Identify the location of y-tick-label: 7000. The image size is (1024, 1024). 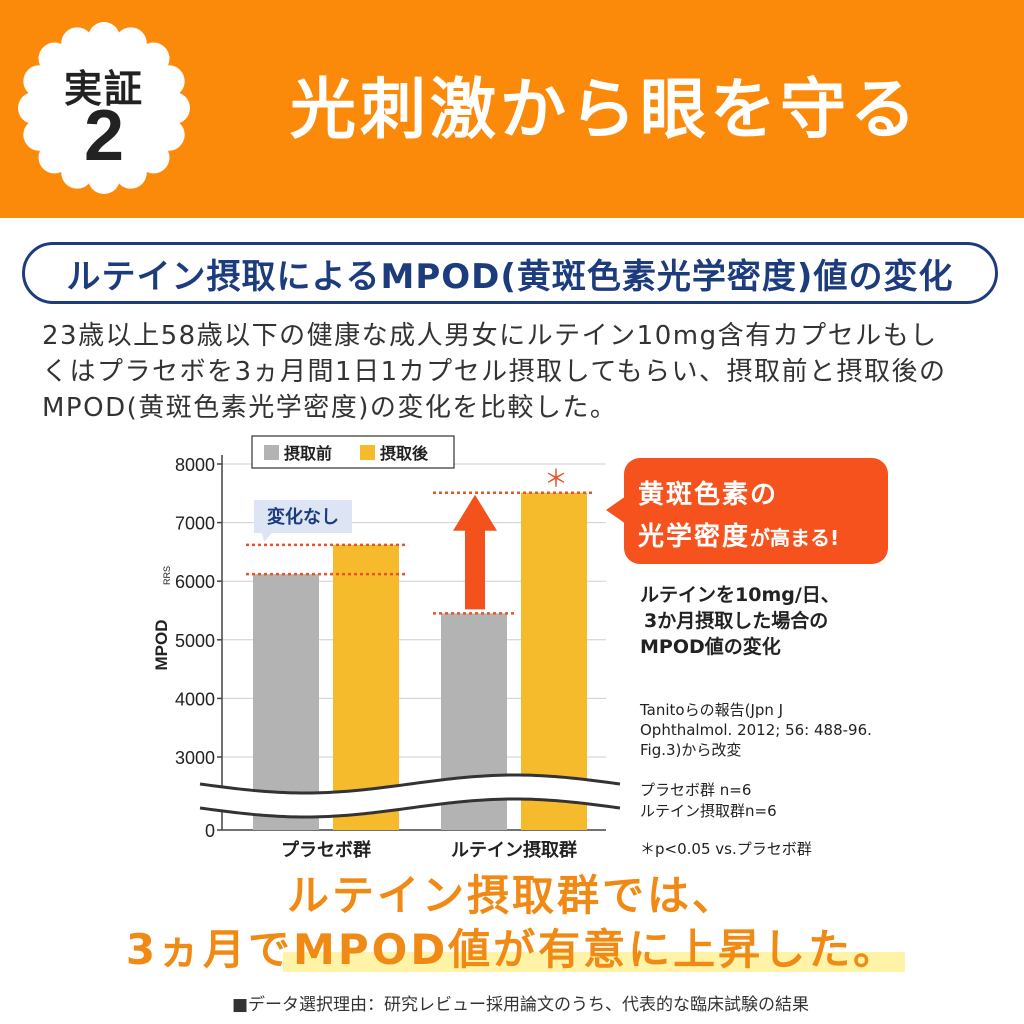
(195, 524).